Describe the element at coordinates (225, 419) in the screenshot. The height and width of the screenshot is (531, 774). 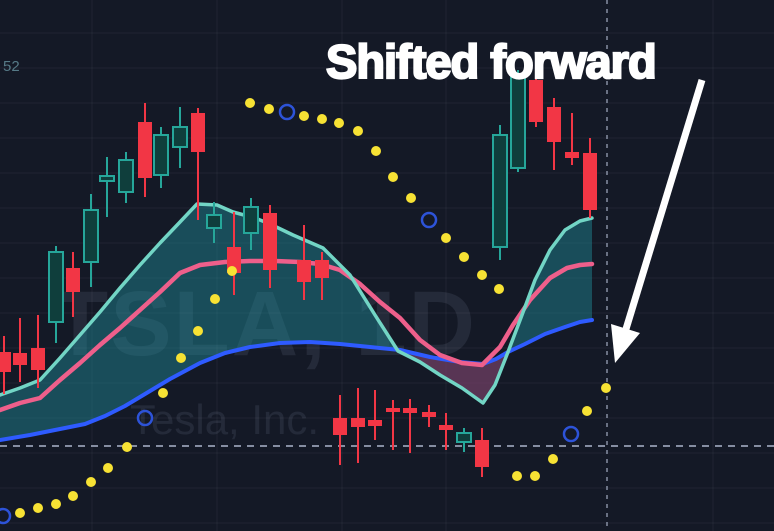
I see `watermark-company-name: Tesla, Inc.` at that location.